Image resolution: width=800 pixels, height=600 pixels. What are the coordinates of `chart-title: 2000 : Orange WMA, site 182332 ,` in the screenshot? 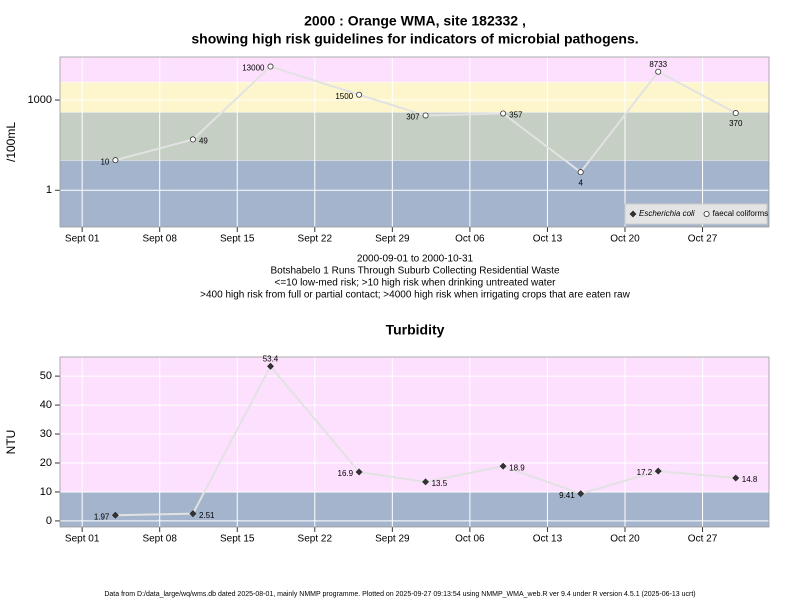 It's located at (415, 21).